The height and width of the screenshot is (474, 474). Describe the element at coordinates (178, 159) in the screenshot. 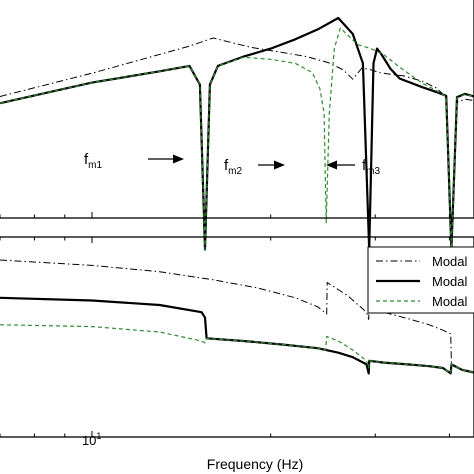

I see `annotation-arrow-head-m1` at that location.